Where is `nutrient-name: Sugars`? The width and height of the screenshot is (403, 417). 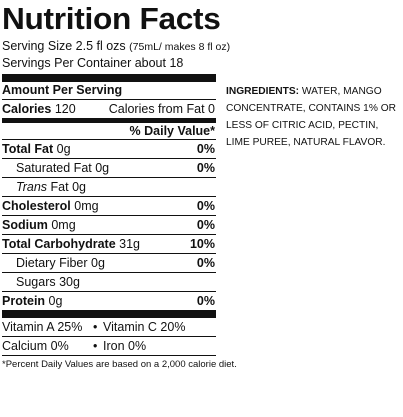
nutrient-name: Sugars is located at coordinates (36, 282).